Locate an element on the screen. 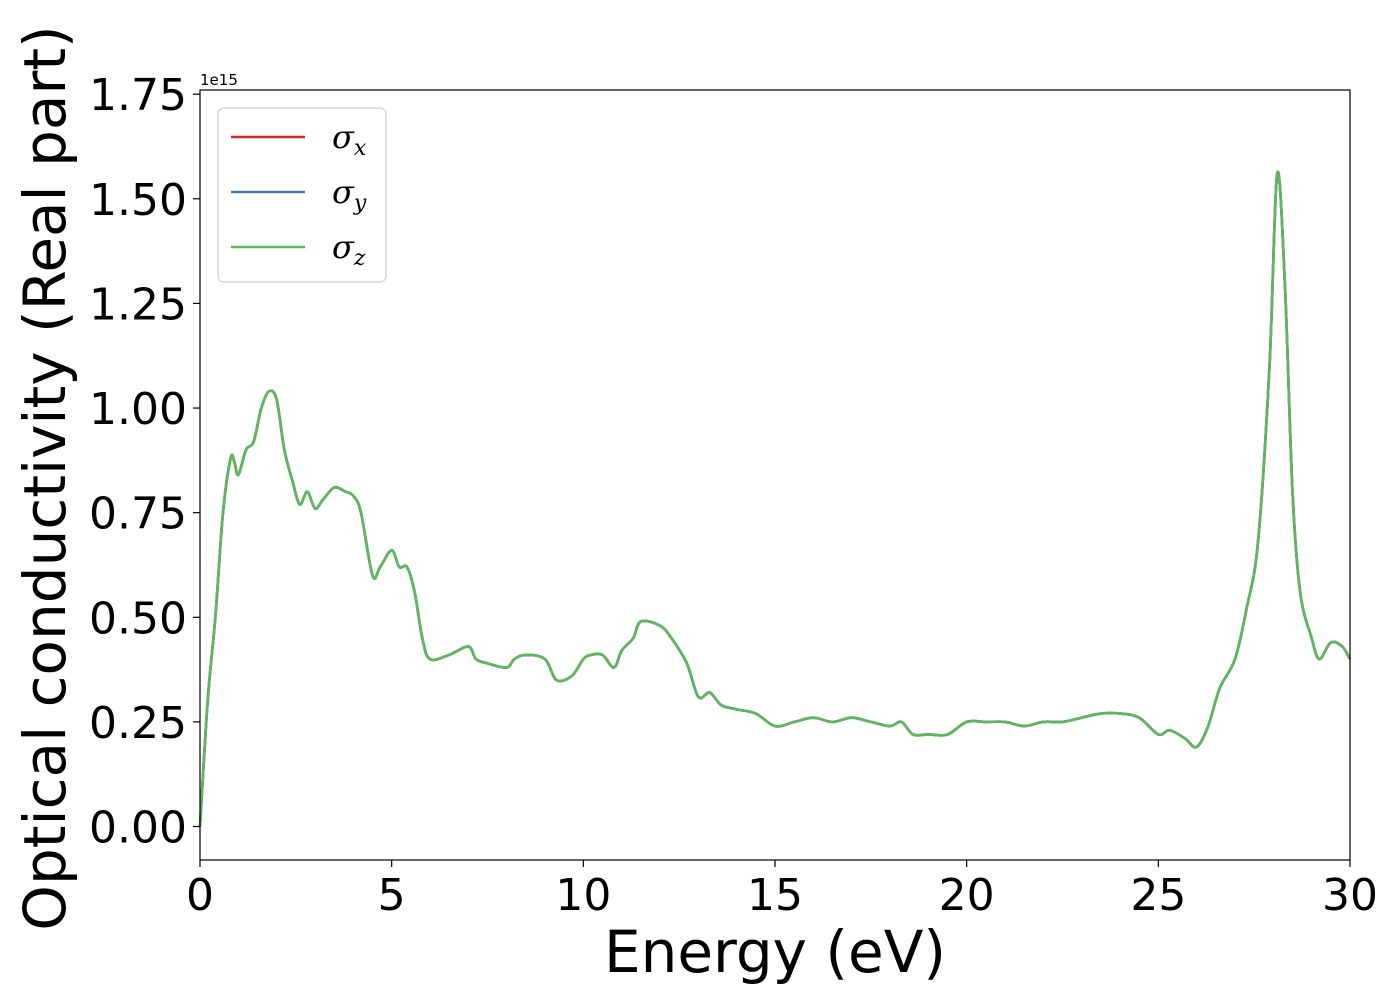 The width and height of the screenshot is (1400, 1000). y-axis: 0.00 0.25 0.50 0.75 1.00 1.25 1.50 1.75 is located at coordinates (144, 462).